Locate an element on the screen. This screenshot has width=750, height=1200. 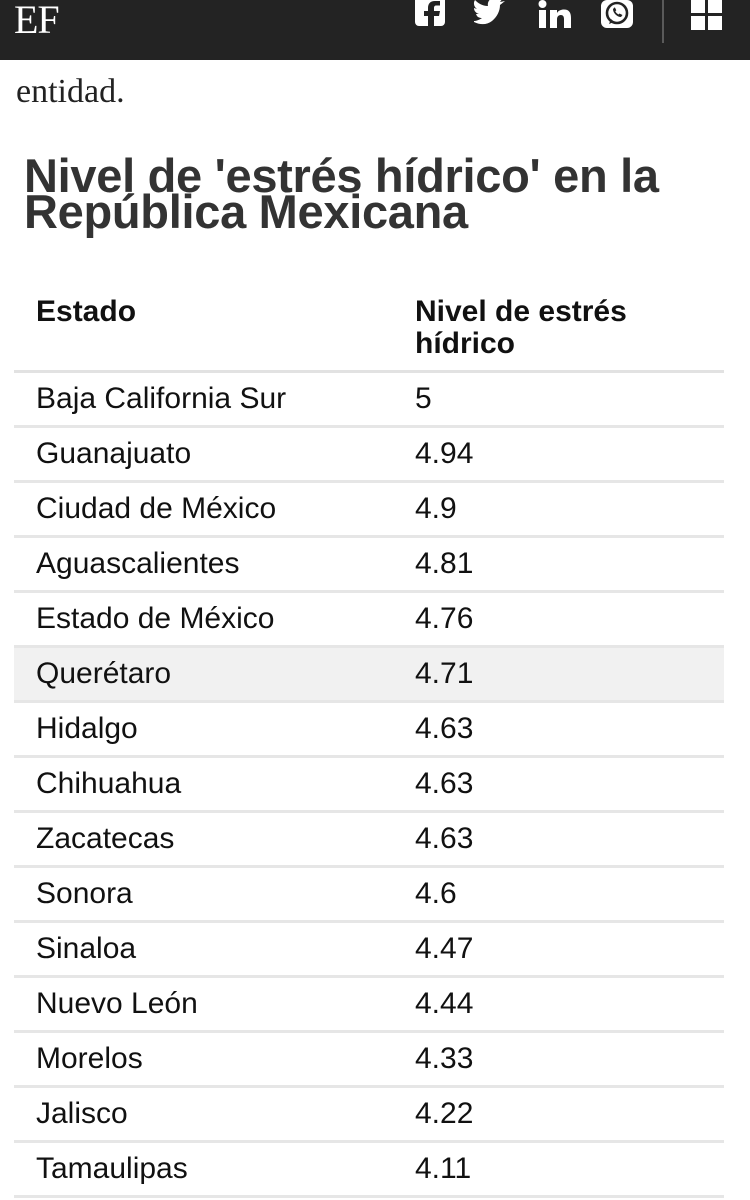
table-row: Nuevo León 4.44 is located at coordinates (369, 1004).